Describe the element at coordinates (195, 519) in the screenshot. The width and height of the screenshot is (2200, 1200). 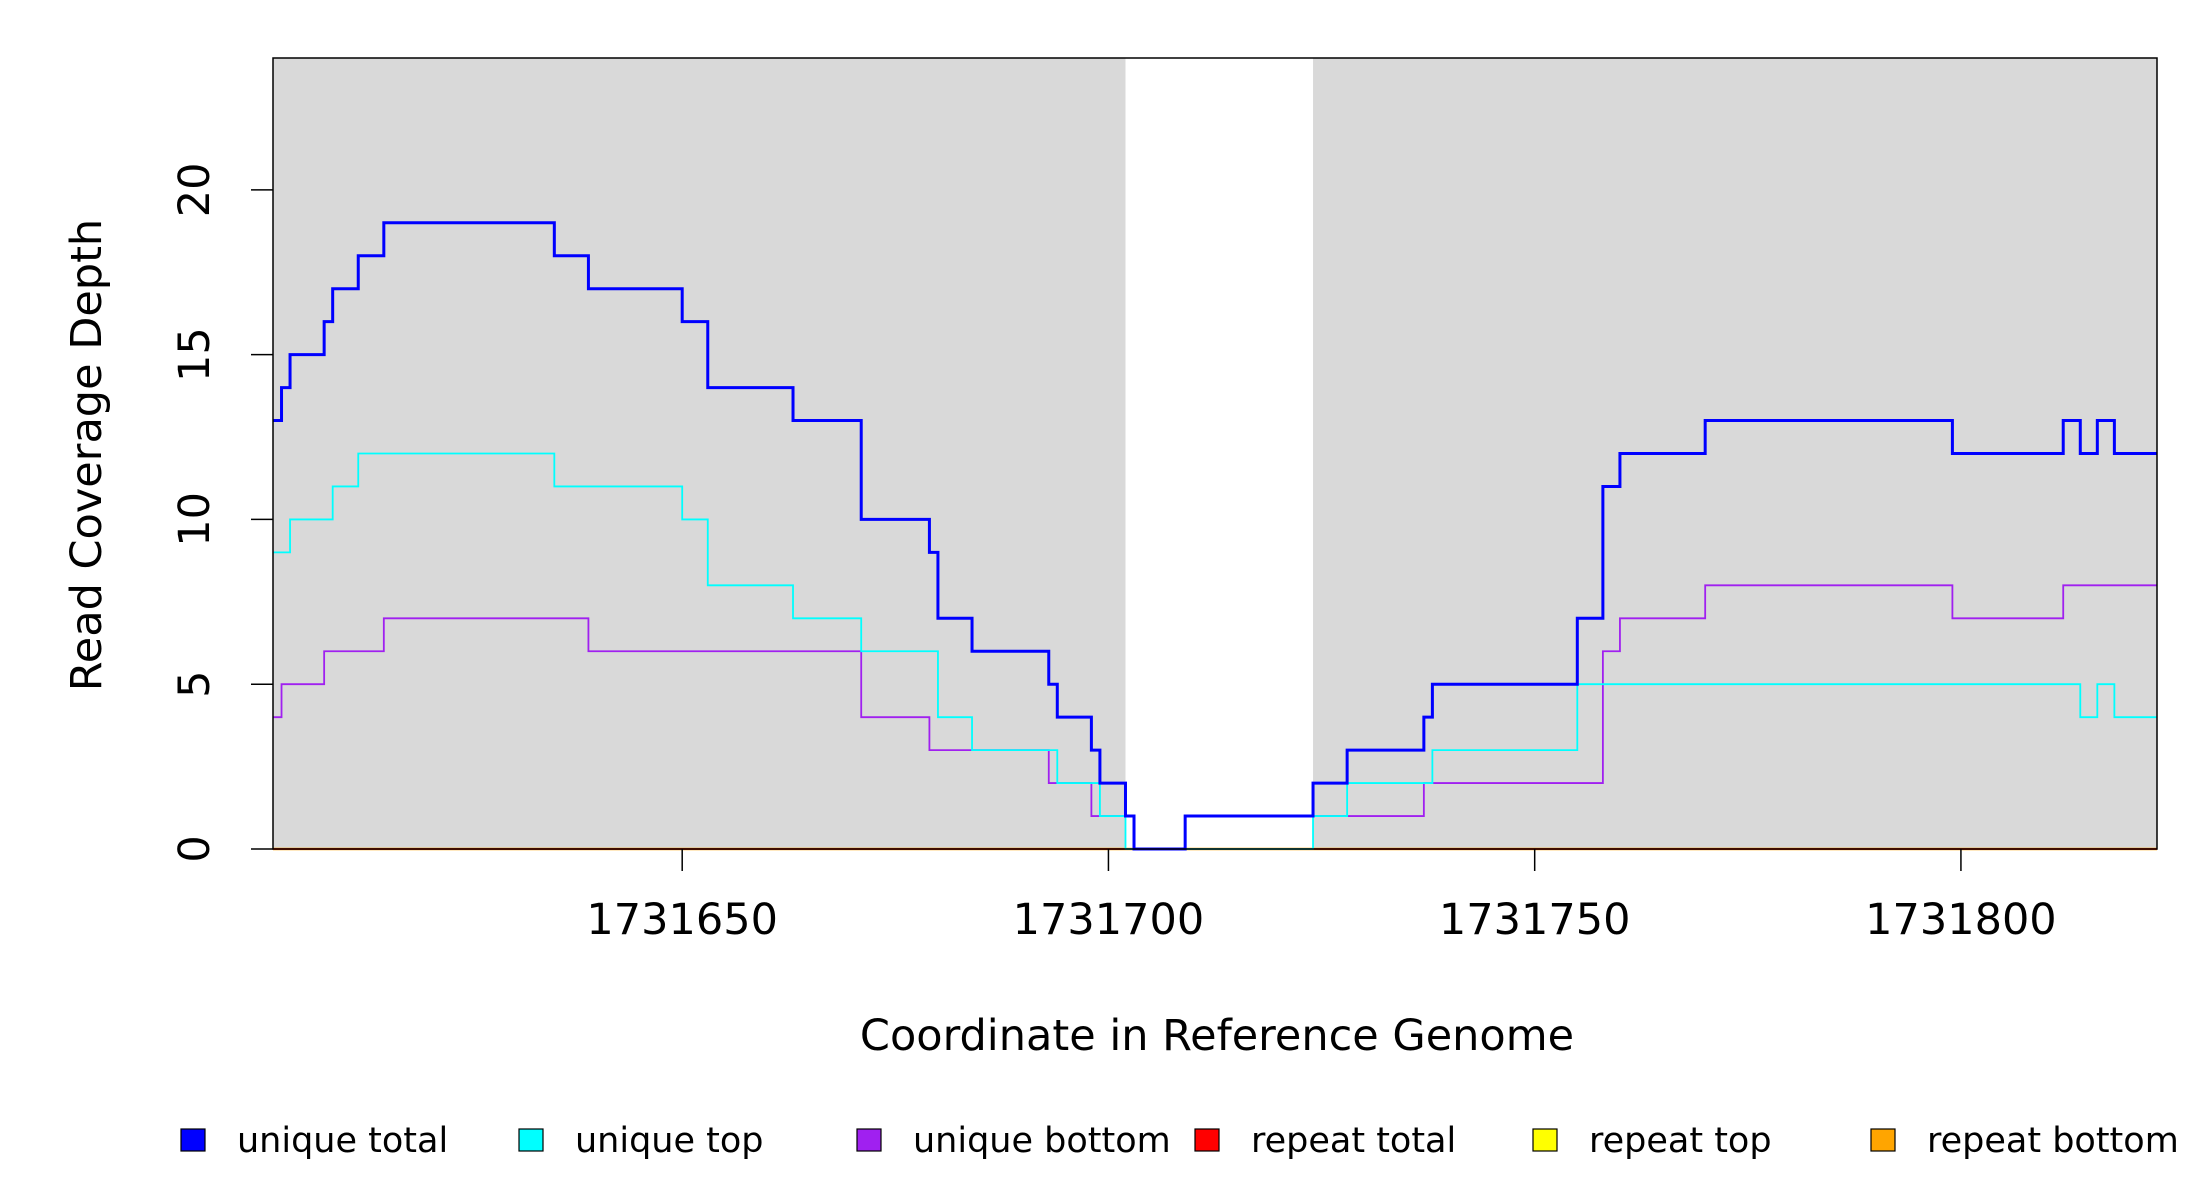
I see `y-tick-label: 10` at that location.